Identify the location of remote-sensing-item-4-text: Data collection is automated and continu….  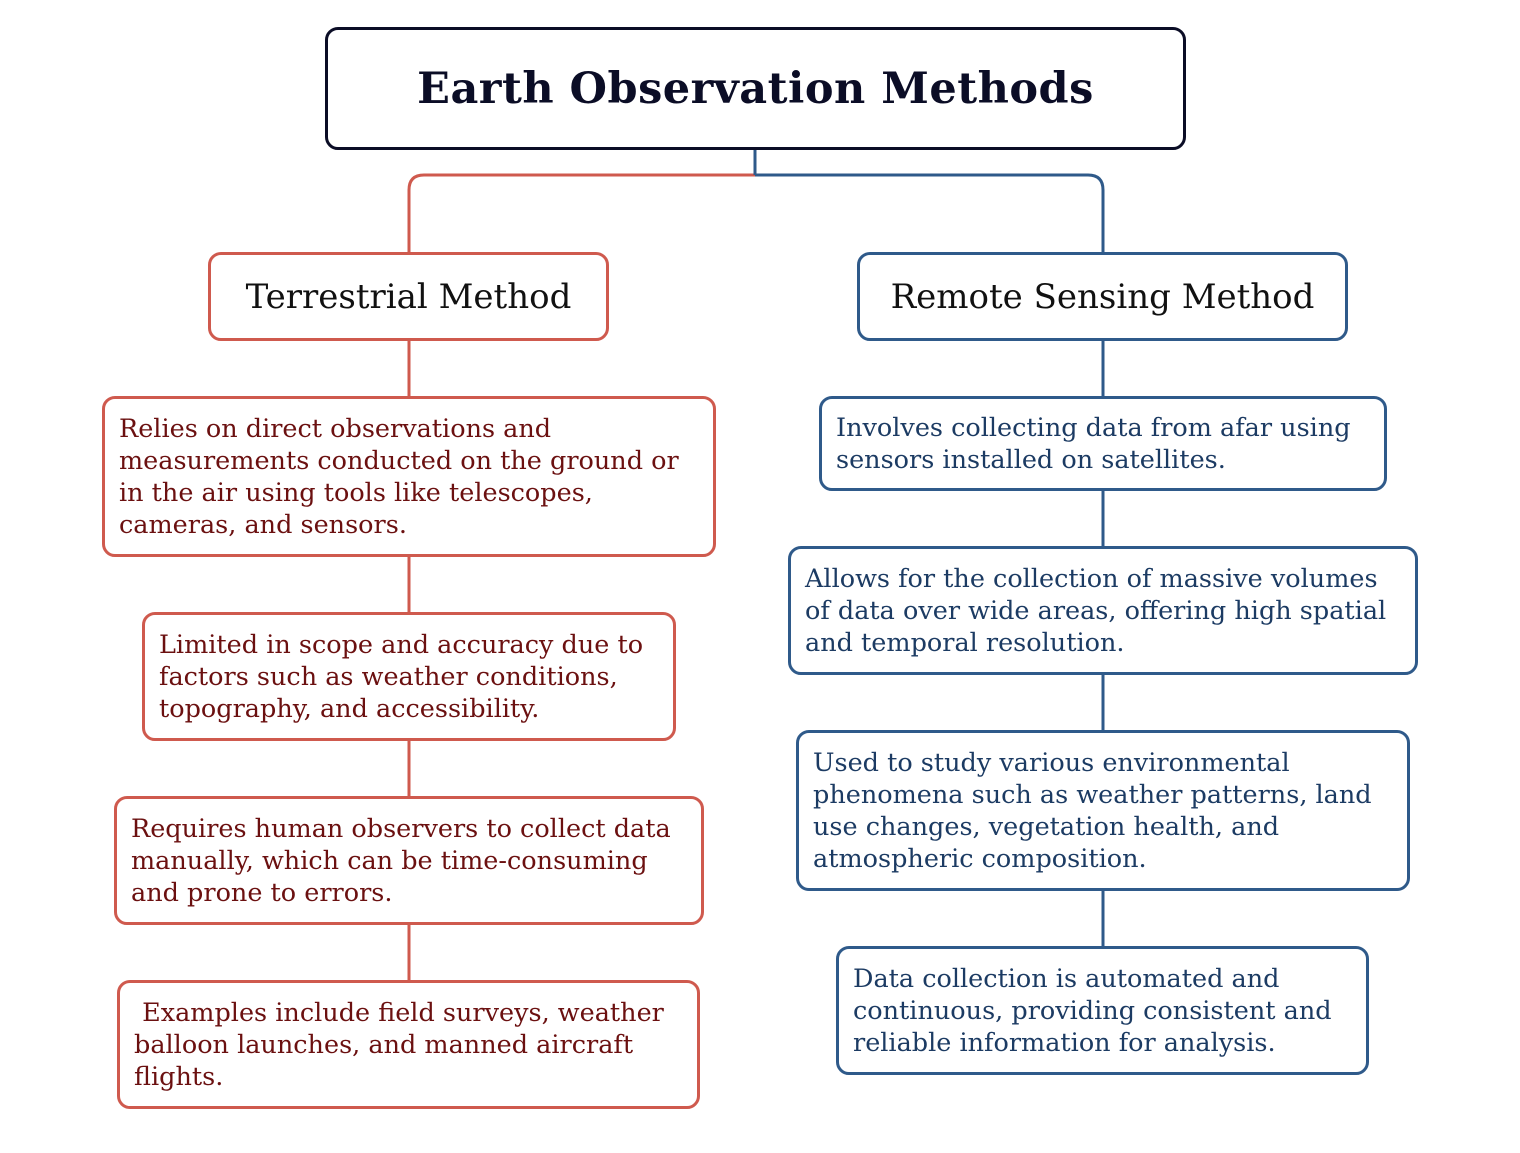
(1092, 1010).